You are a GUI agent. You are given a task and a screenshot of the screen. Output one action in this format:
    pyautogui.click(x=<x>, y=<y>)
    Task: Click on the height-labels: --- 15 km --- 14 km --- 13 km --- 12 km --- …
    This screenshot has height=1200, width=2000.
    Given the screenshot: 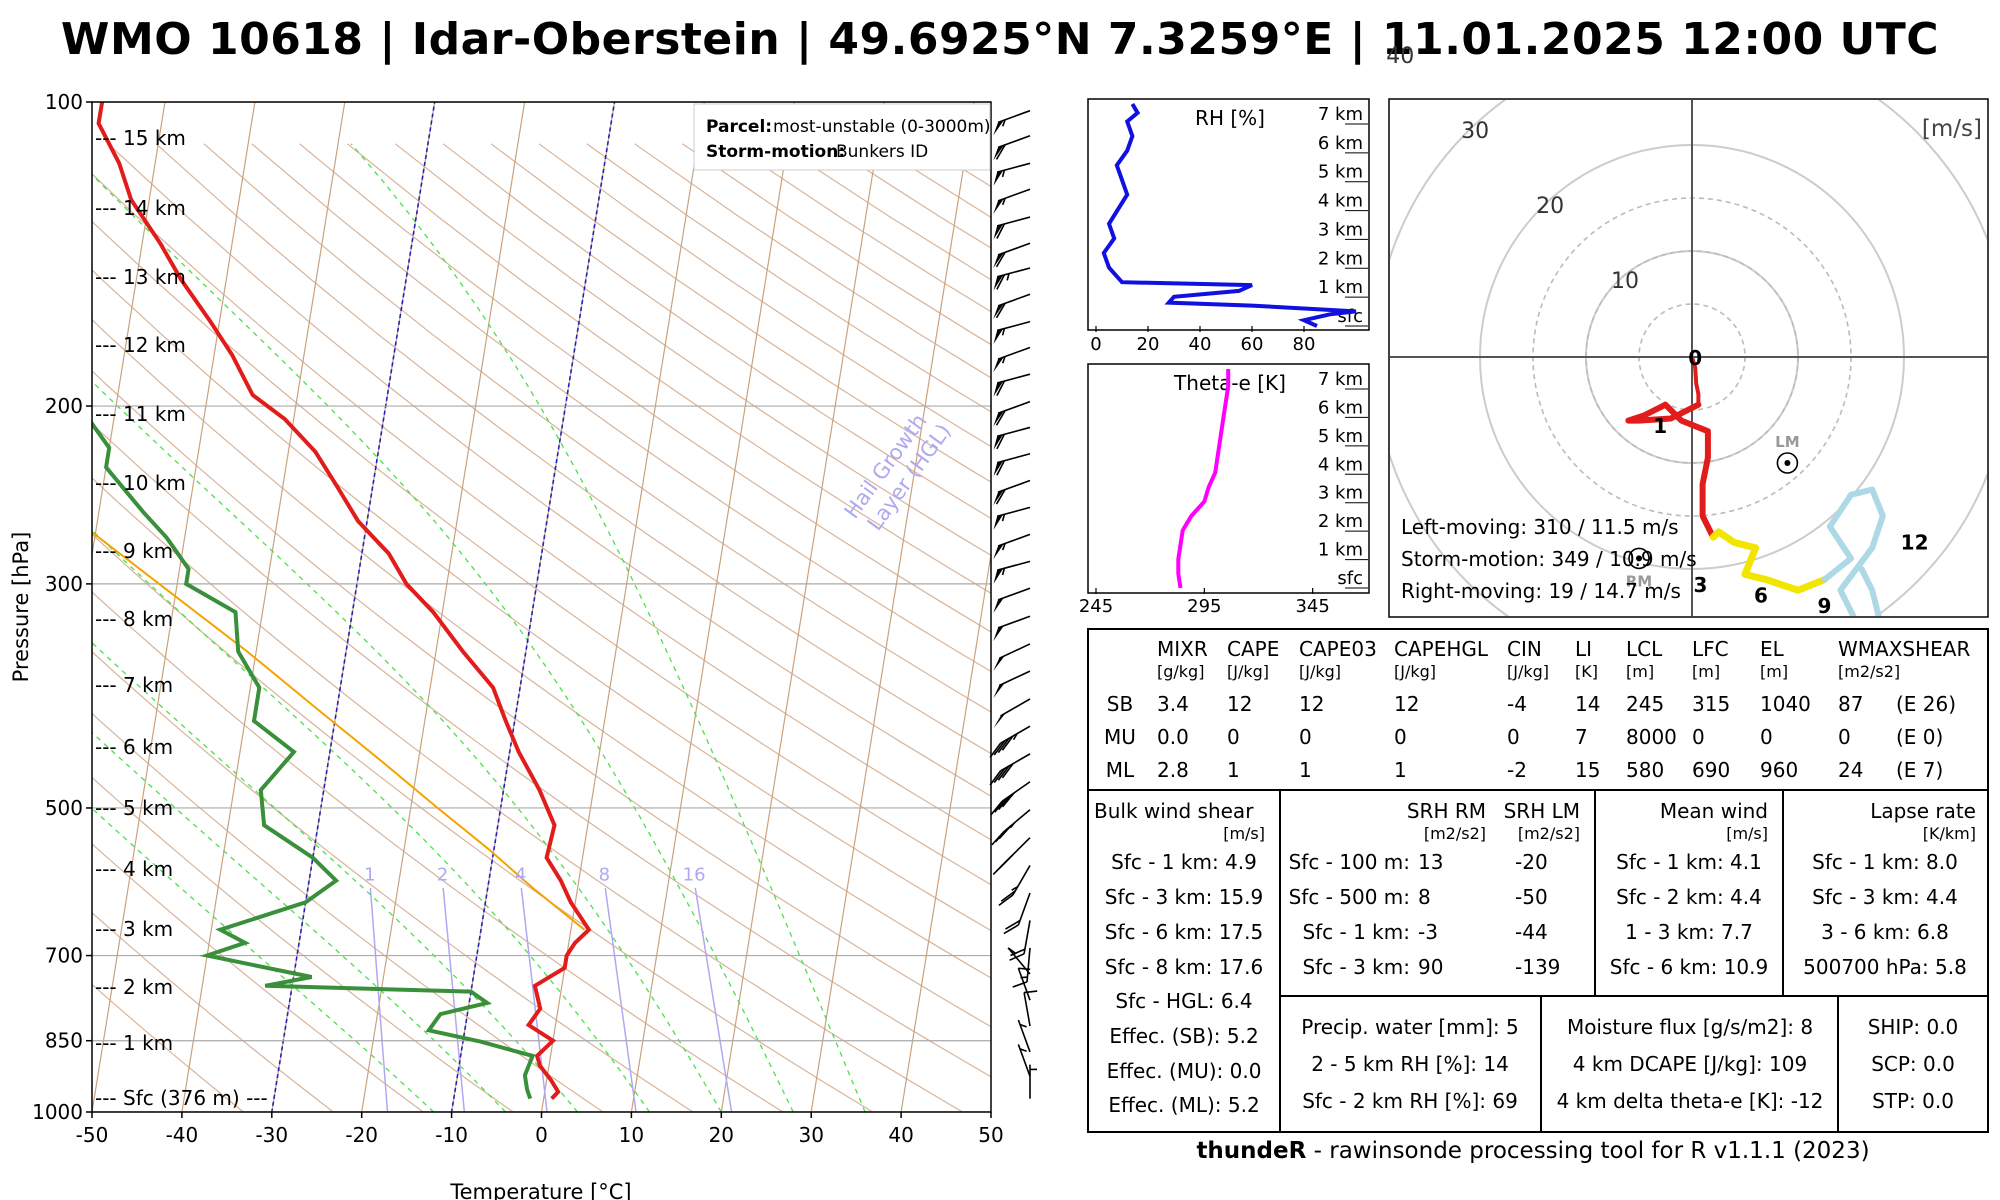 What is the action you would take?
    pyautogui.click(x=181, y=618)
    